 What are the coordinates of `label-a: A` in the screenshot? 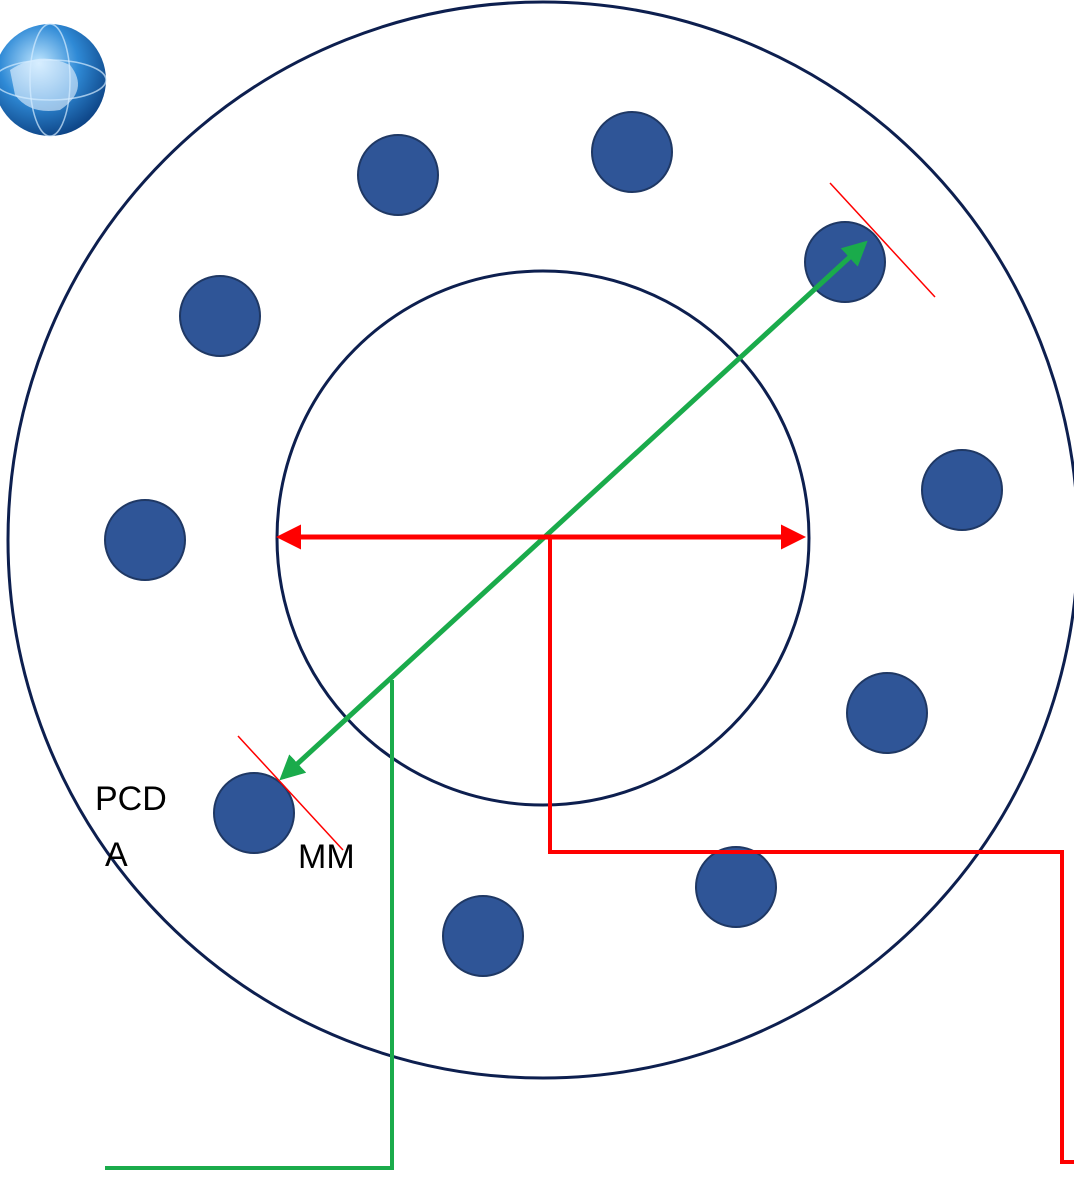 It's located at (116, 855).